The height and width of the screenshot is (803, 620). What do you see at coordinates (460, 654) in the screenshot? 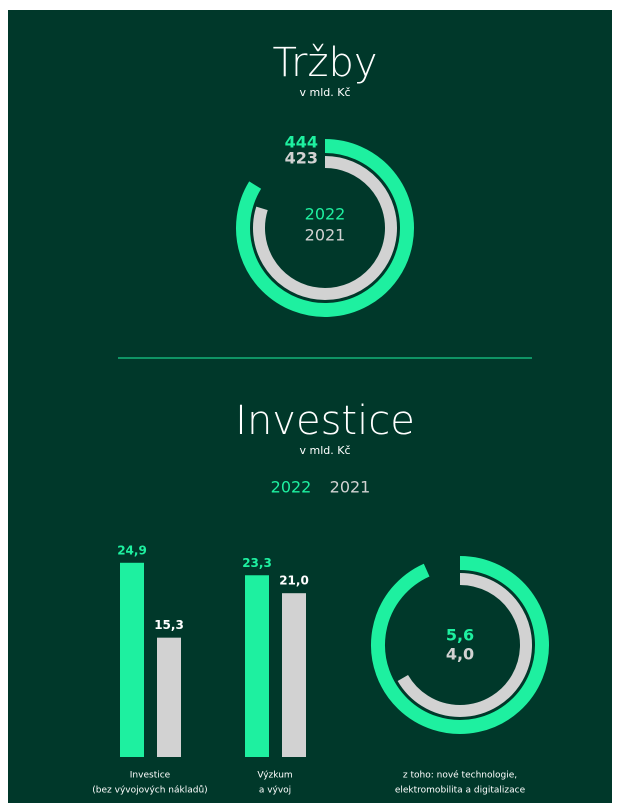
I see `value-label: 4,0` at bounding box center [460, 654].